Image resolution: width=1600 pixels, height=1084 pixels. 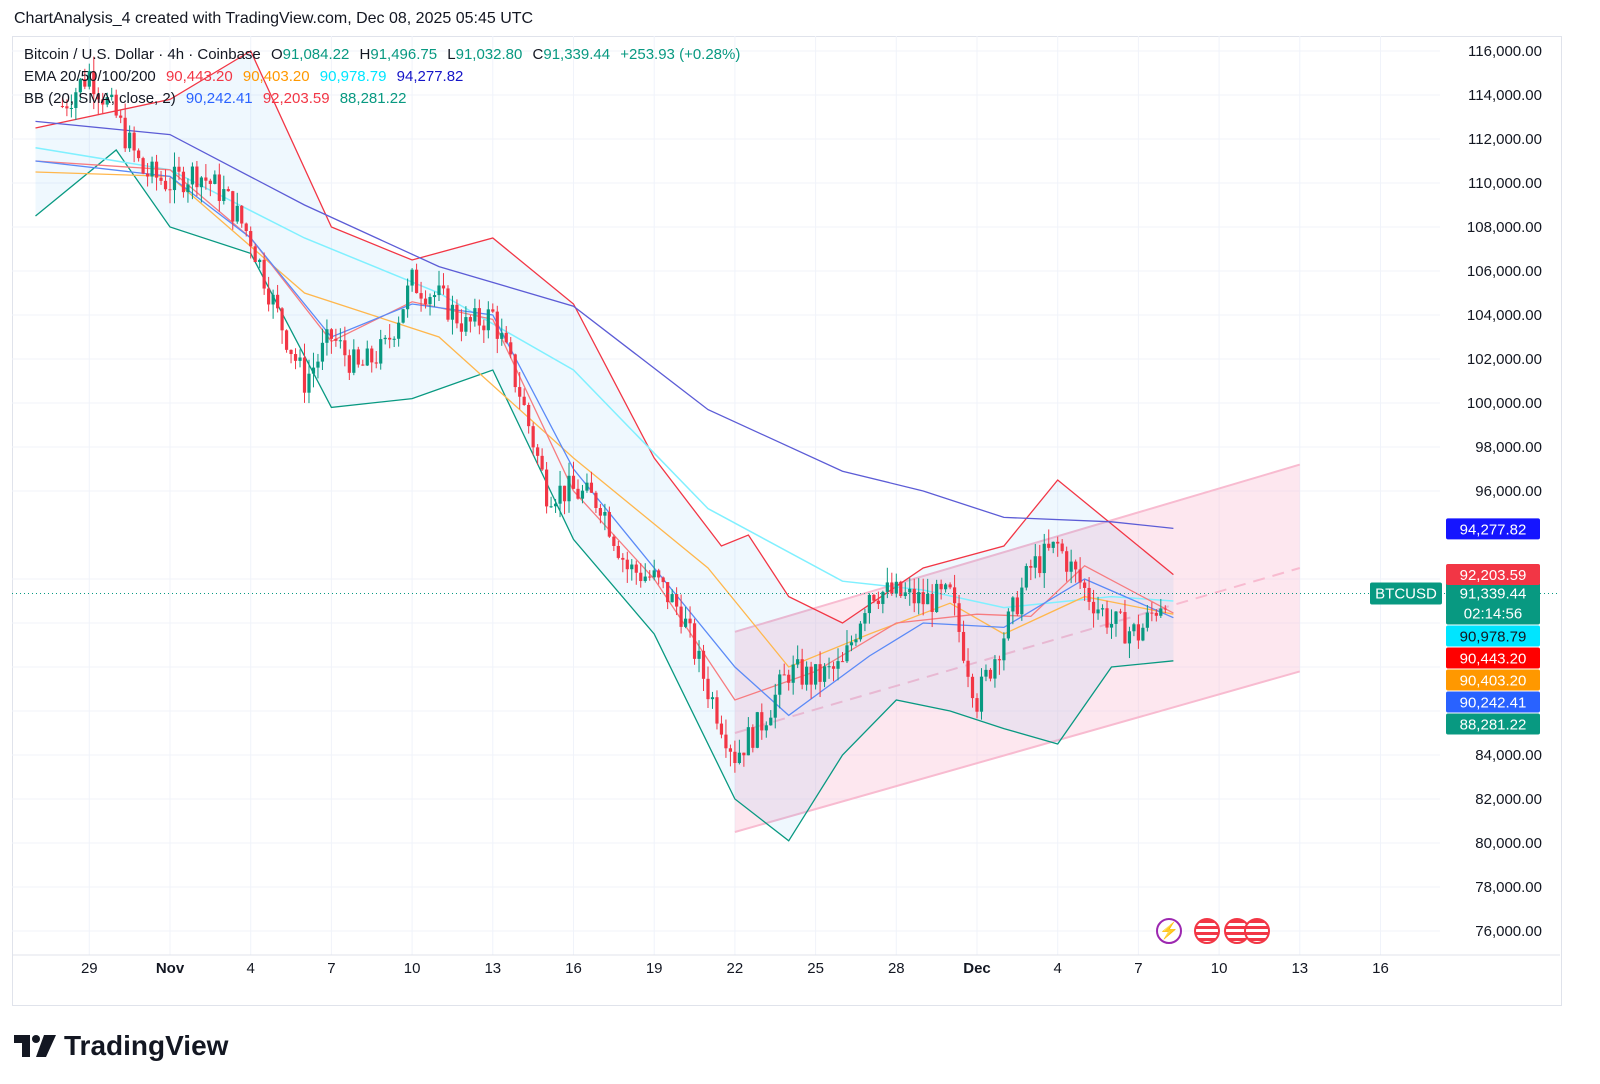 I want to click on symbol-title: Bitcoin / U.S. Dollar · 4h · Coinbase, so click(x=142, y=54).